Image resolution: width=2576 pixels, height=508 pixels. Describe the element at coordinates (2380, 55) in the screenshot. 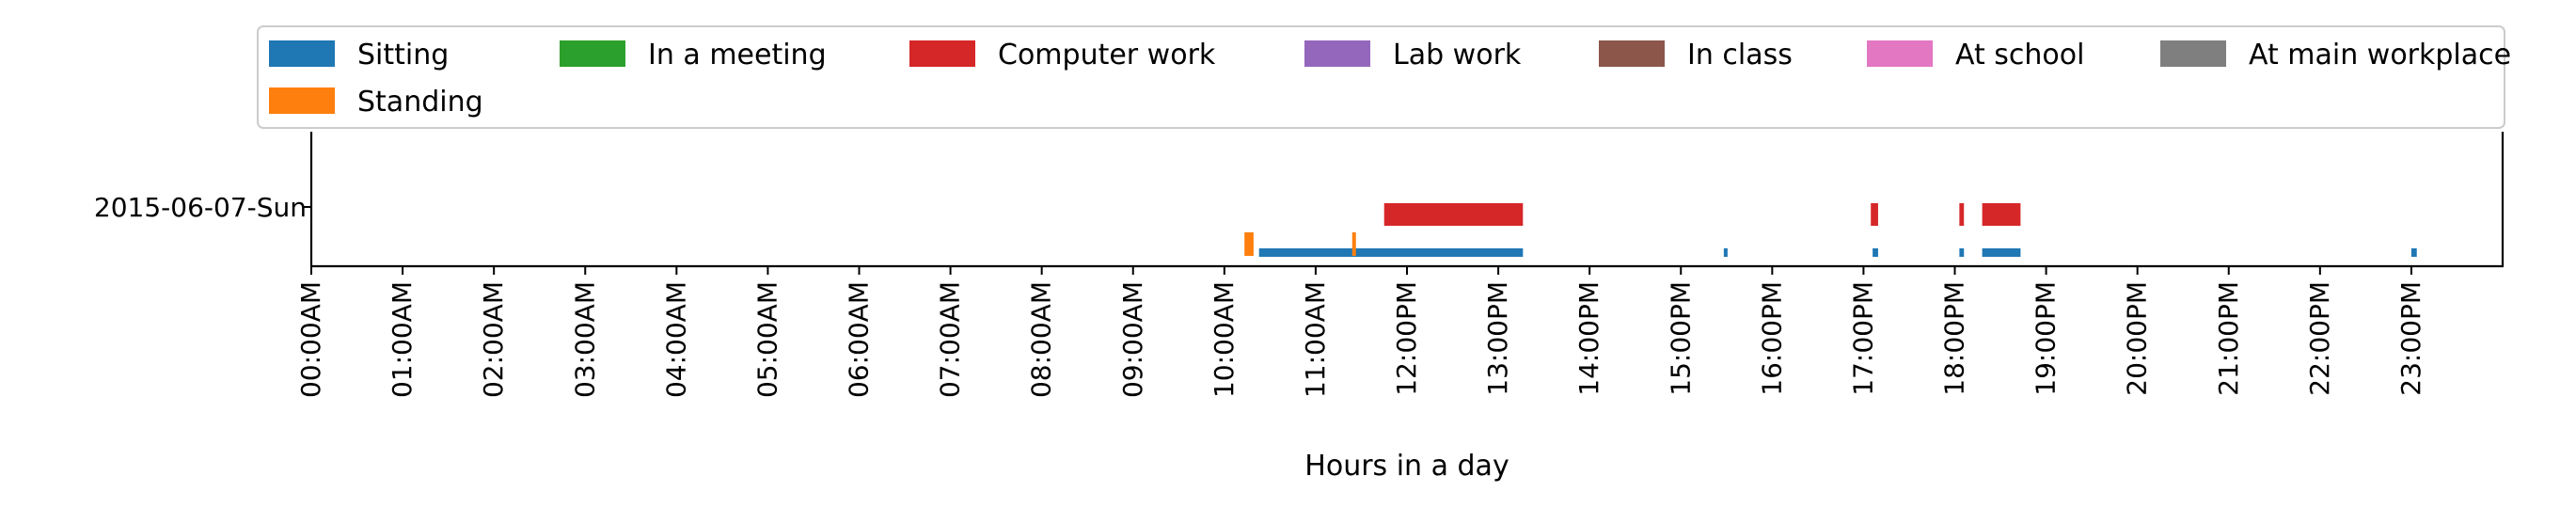

I see `legend-label-at-main-workplace: At main workplace` at that location.